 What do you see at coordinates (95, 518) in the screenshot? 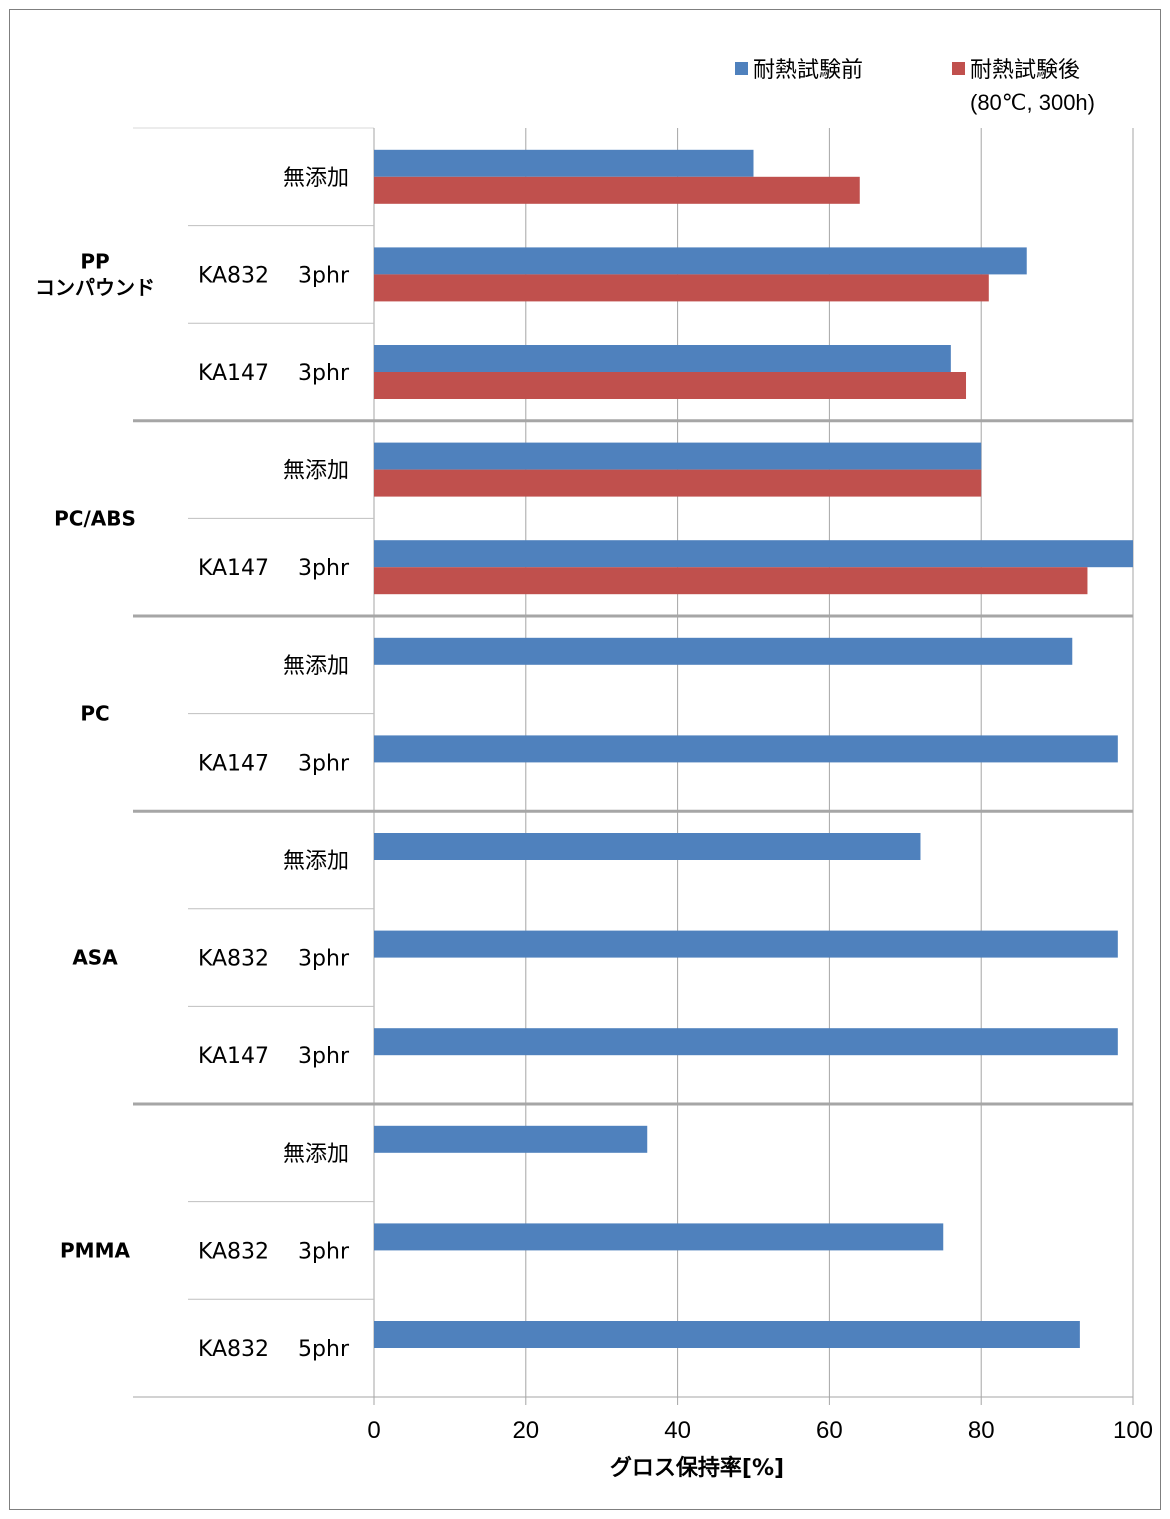
I see `group-label: PC/ABS` at bounding box center [95, 518].